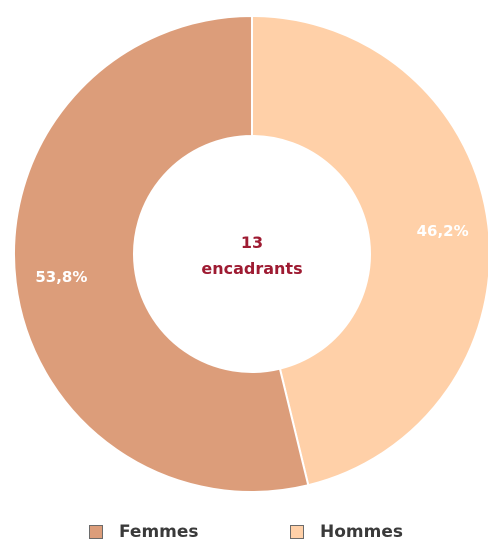 The width and height of the screenshot is (488, 544). What do you see at coordinates (252, 242) in the screenshot?
I see `center-count: 13` at bounding box center [252, 242].